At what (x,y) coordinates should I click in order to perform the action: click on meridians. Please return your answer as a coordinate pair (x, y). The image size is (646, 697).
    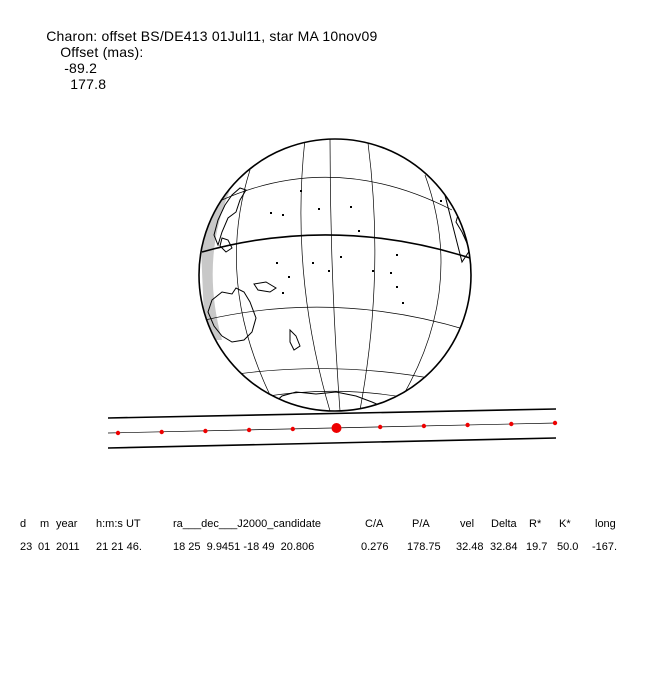
    Looking at the image, I should click on (339, 275).